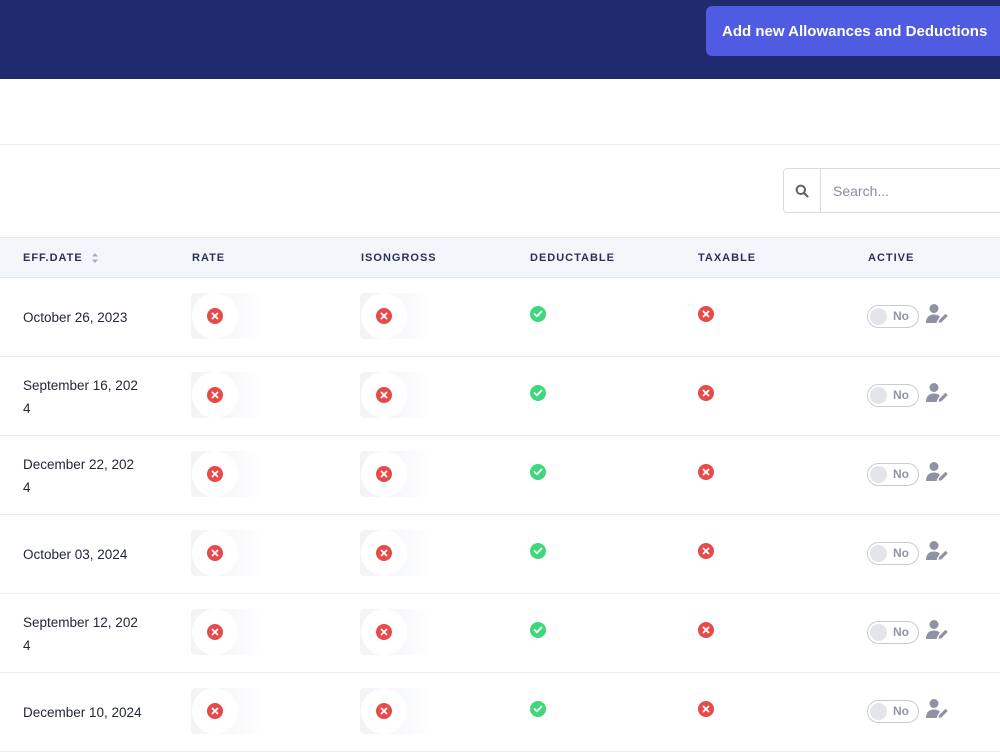  I want to click on column-header-deductable: DEDUCTABLE, so click(572, 257).